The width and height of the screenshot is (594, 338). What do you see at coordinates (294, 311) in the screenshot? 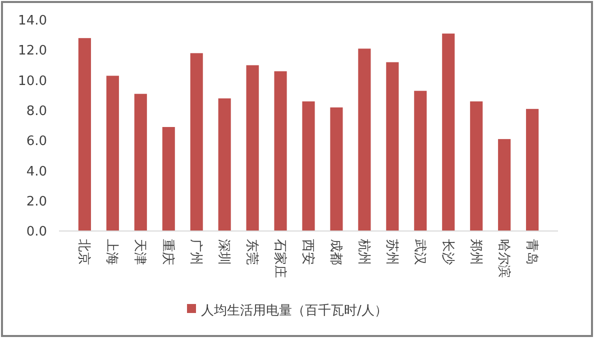
I see `legend-label: 人均生活用电量（百千瓦时/人）` at bounding box center [294, 311].